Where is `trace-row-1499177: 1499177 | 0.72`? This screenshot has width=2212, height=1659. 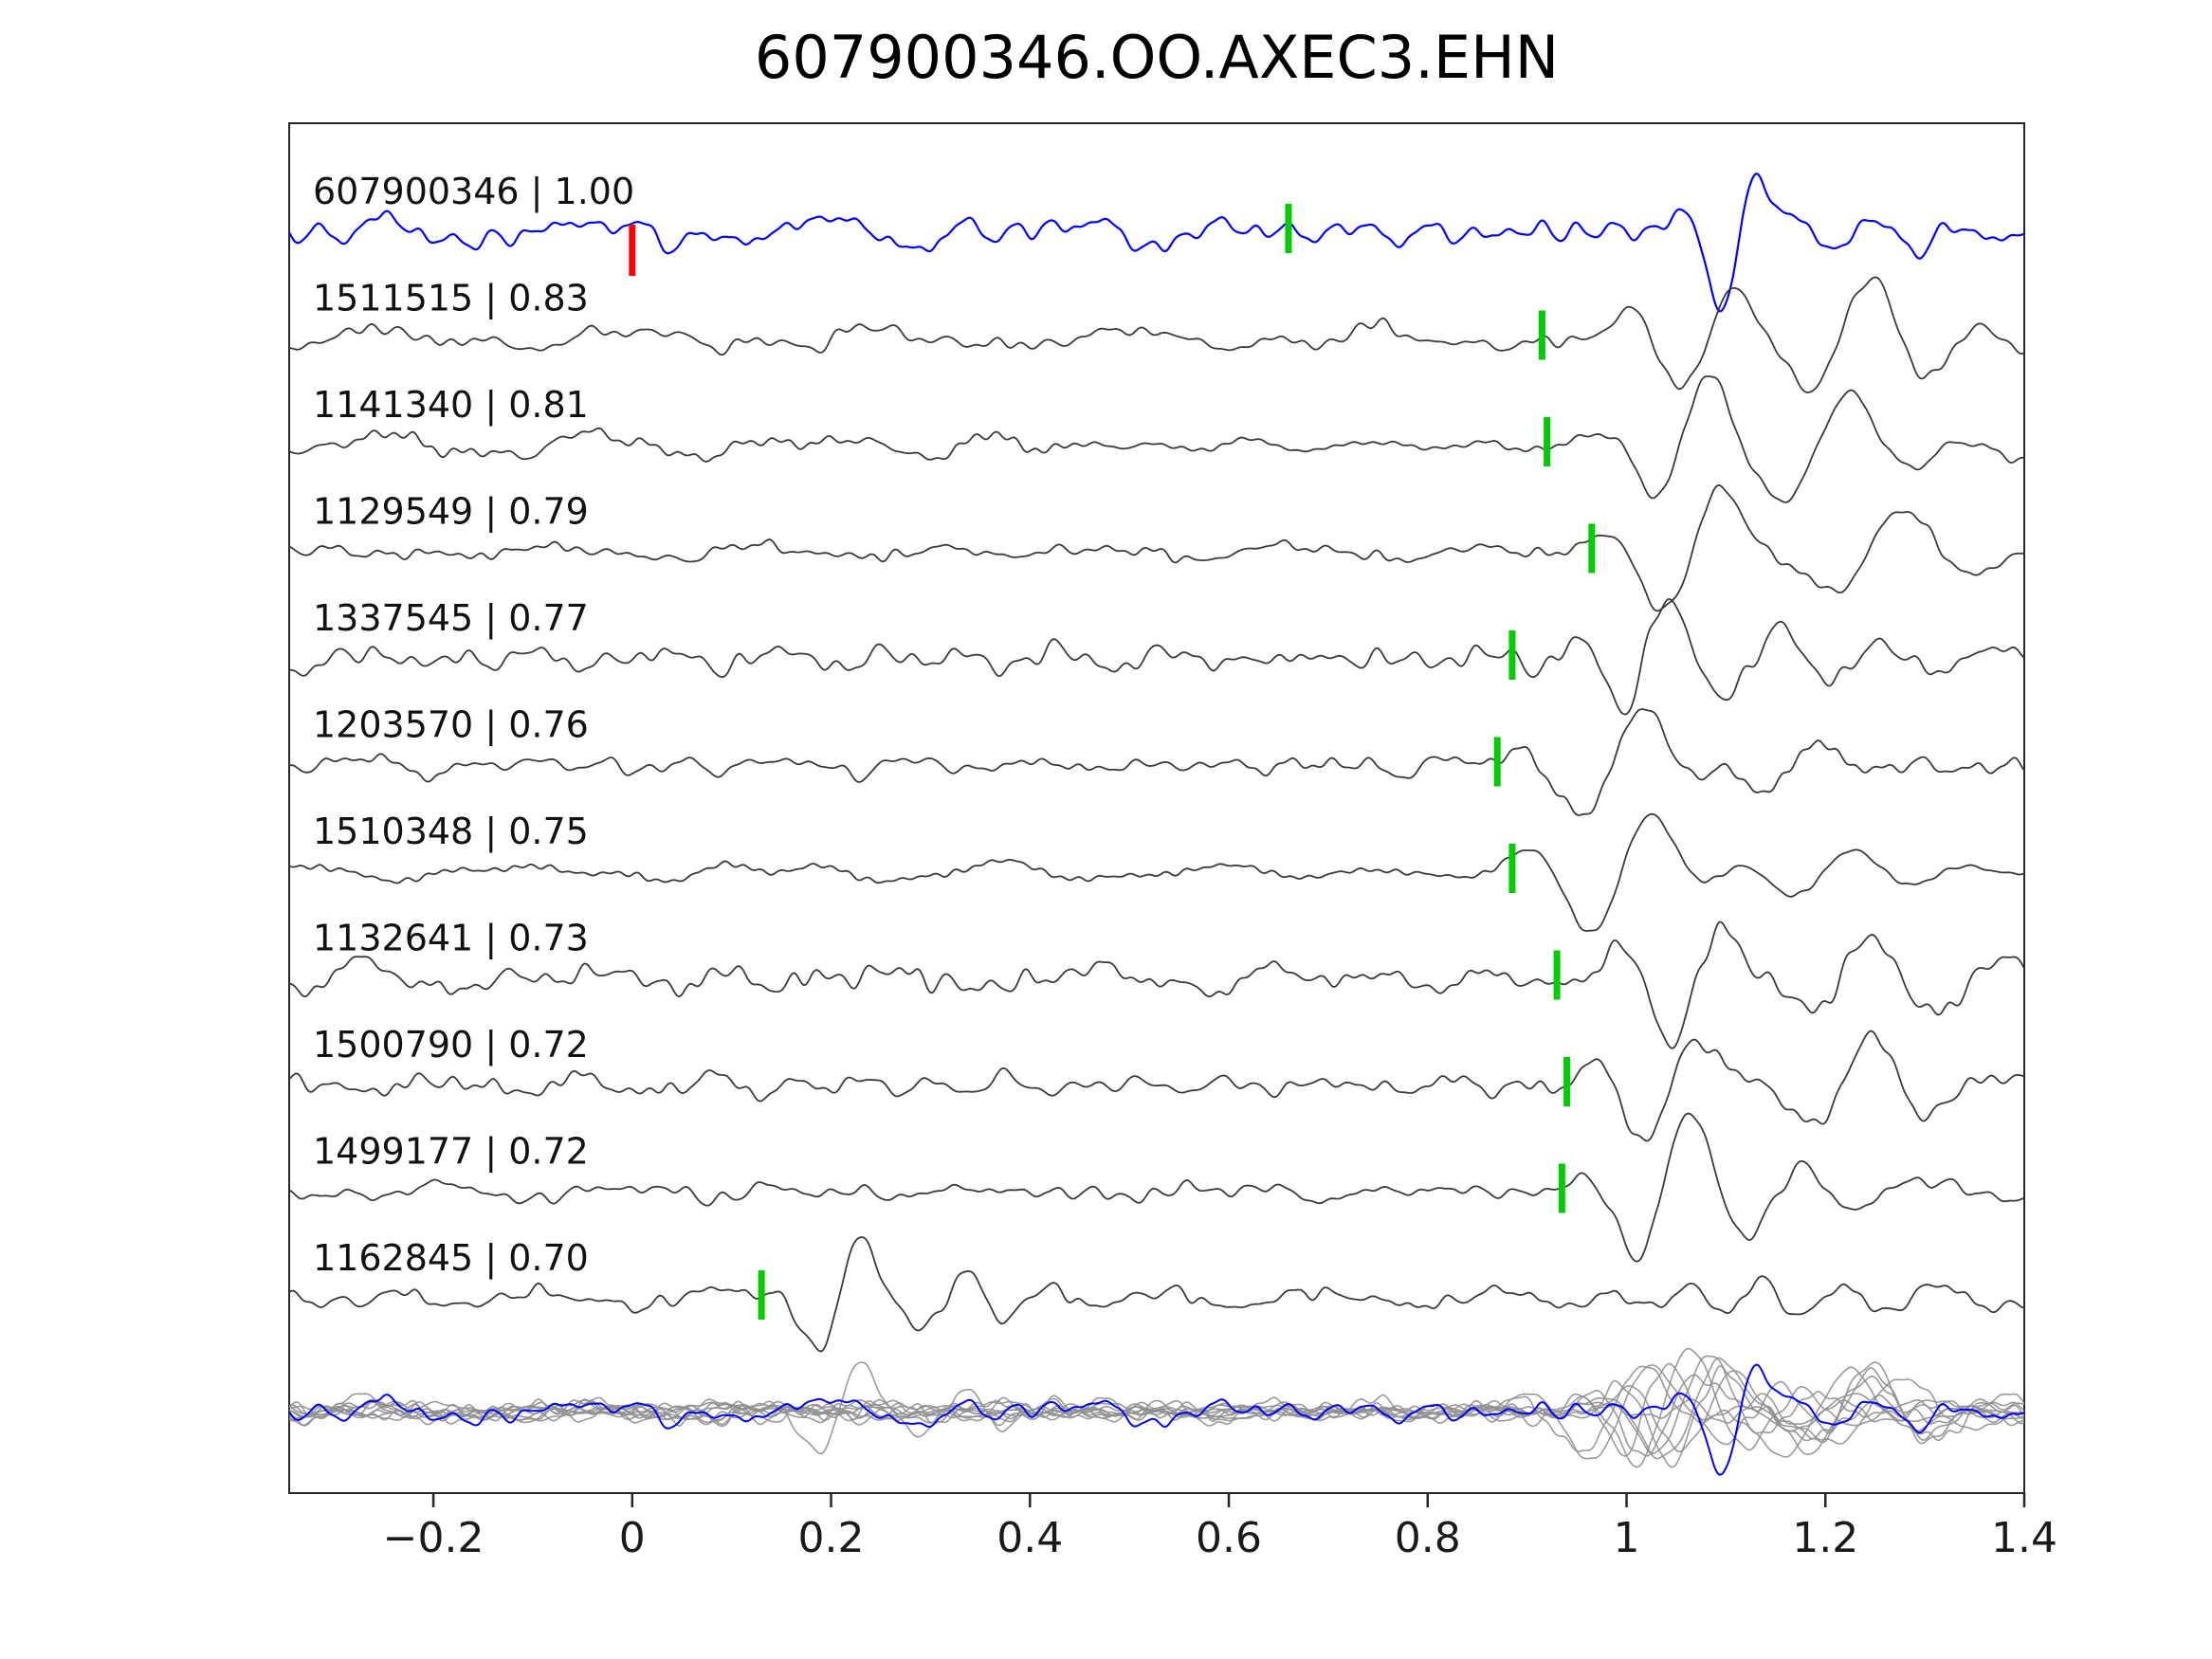
trace-row-1499177: 1499177 | 0.72 is located at coordinates (1156, 1187).